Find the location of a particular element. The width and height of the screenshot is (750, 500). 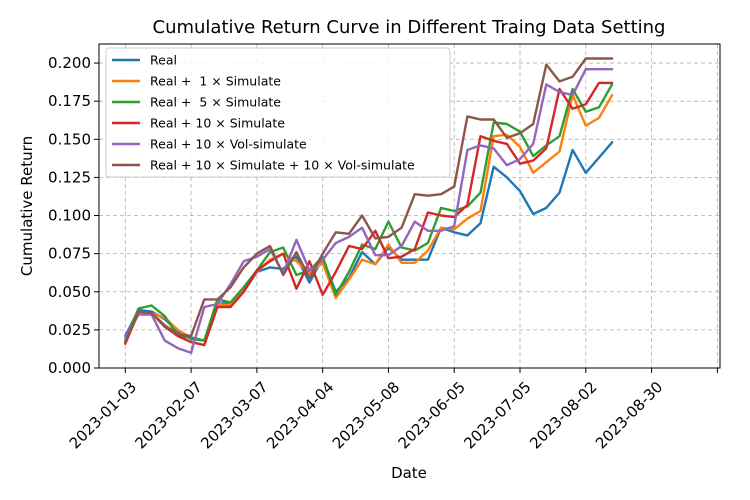

y-axis-label: Cumulative Return is located at coordinates (27, 206).